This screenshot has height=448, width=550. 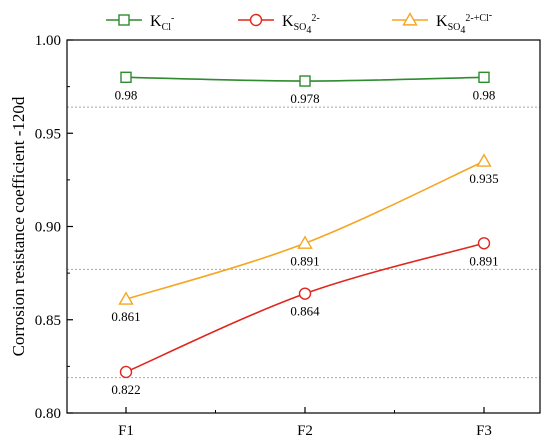 I want to click on legend-label: KSO42-, so click(x=301, y=24).